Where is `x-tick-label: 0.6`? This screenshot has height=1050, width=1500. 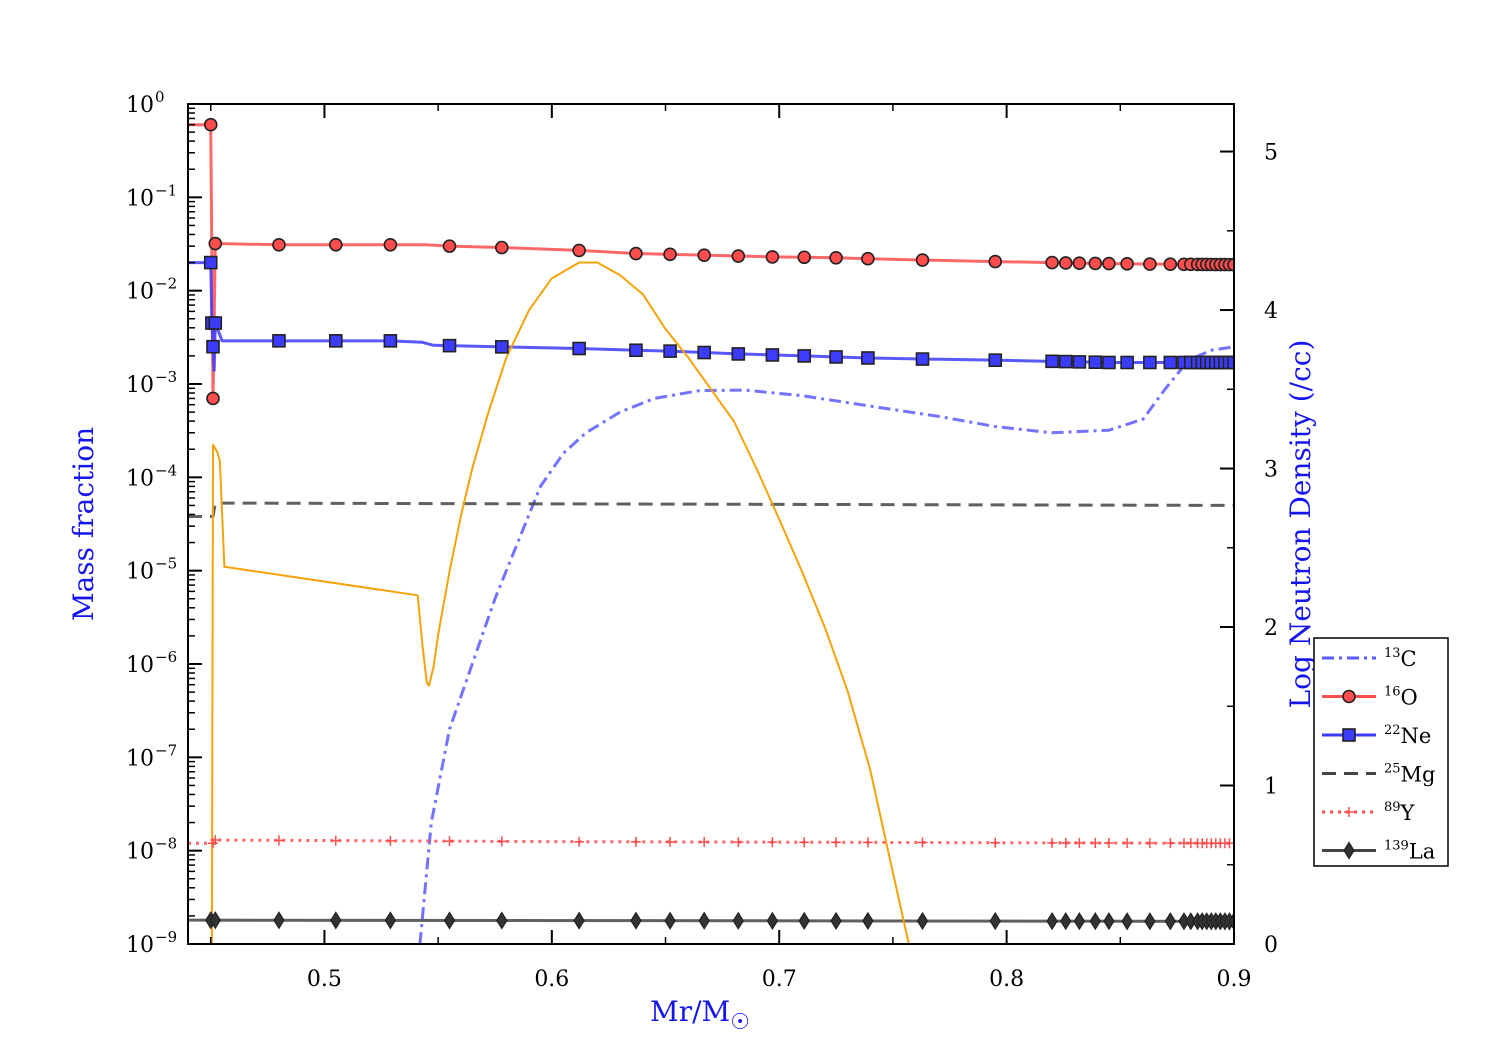
x-tick-label: 0.6 is located at coordinates (551, 979).